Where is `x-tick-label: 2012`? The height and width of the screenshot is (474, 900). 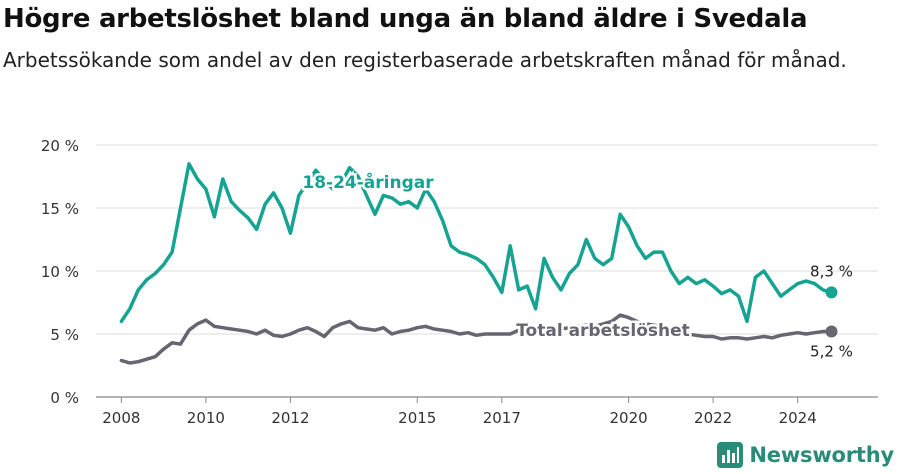 x-tick-label: 2012 is located at coordinates (290, 418).